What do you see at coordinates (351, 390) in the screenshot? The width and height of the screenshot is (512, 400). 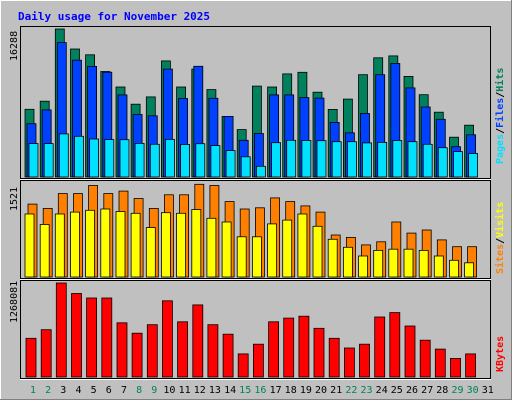 I see `day-label-22: 22` at bounding box center [351, 390].